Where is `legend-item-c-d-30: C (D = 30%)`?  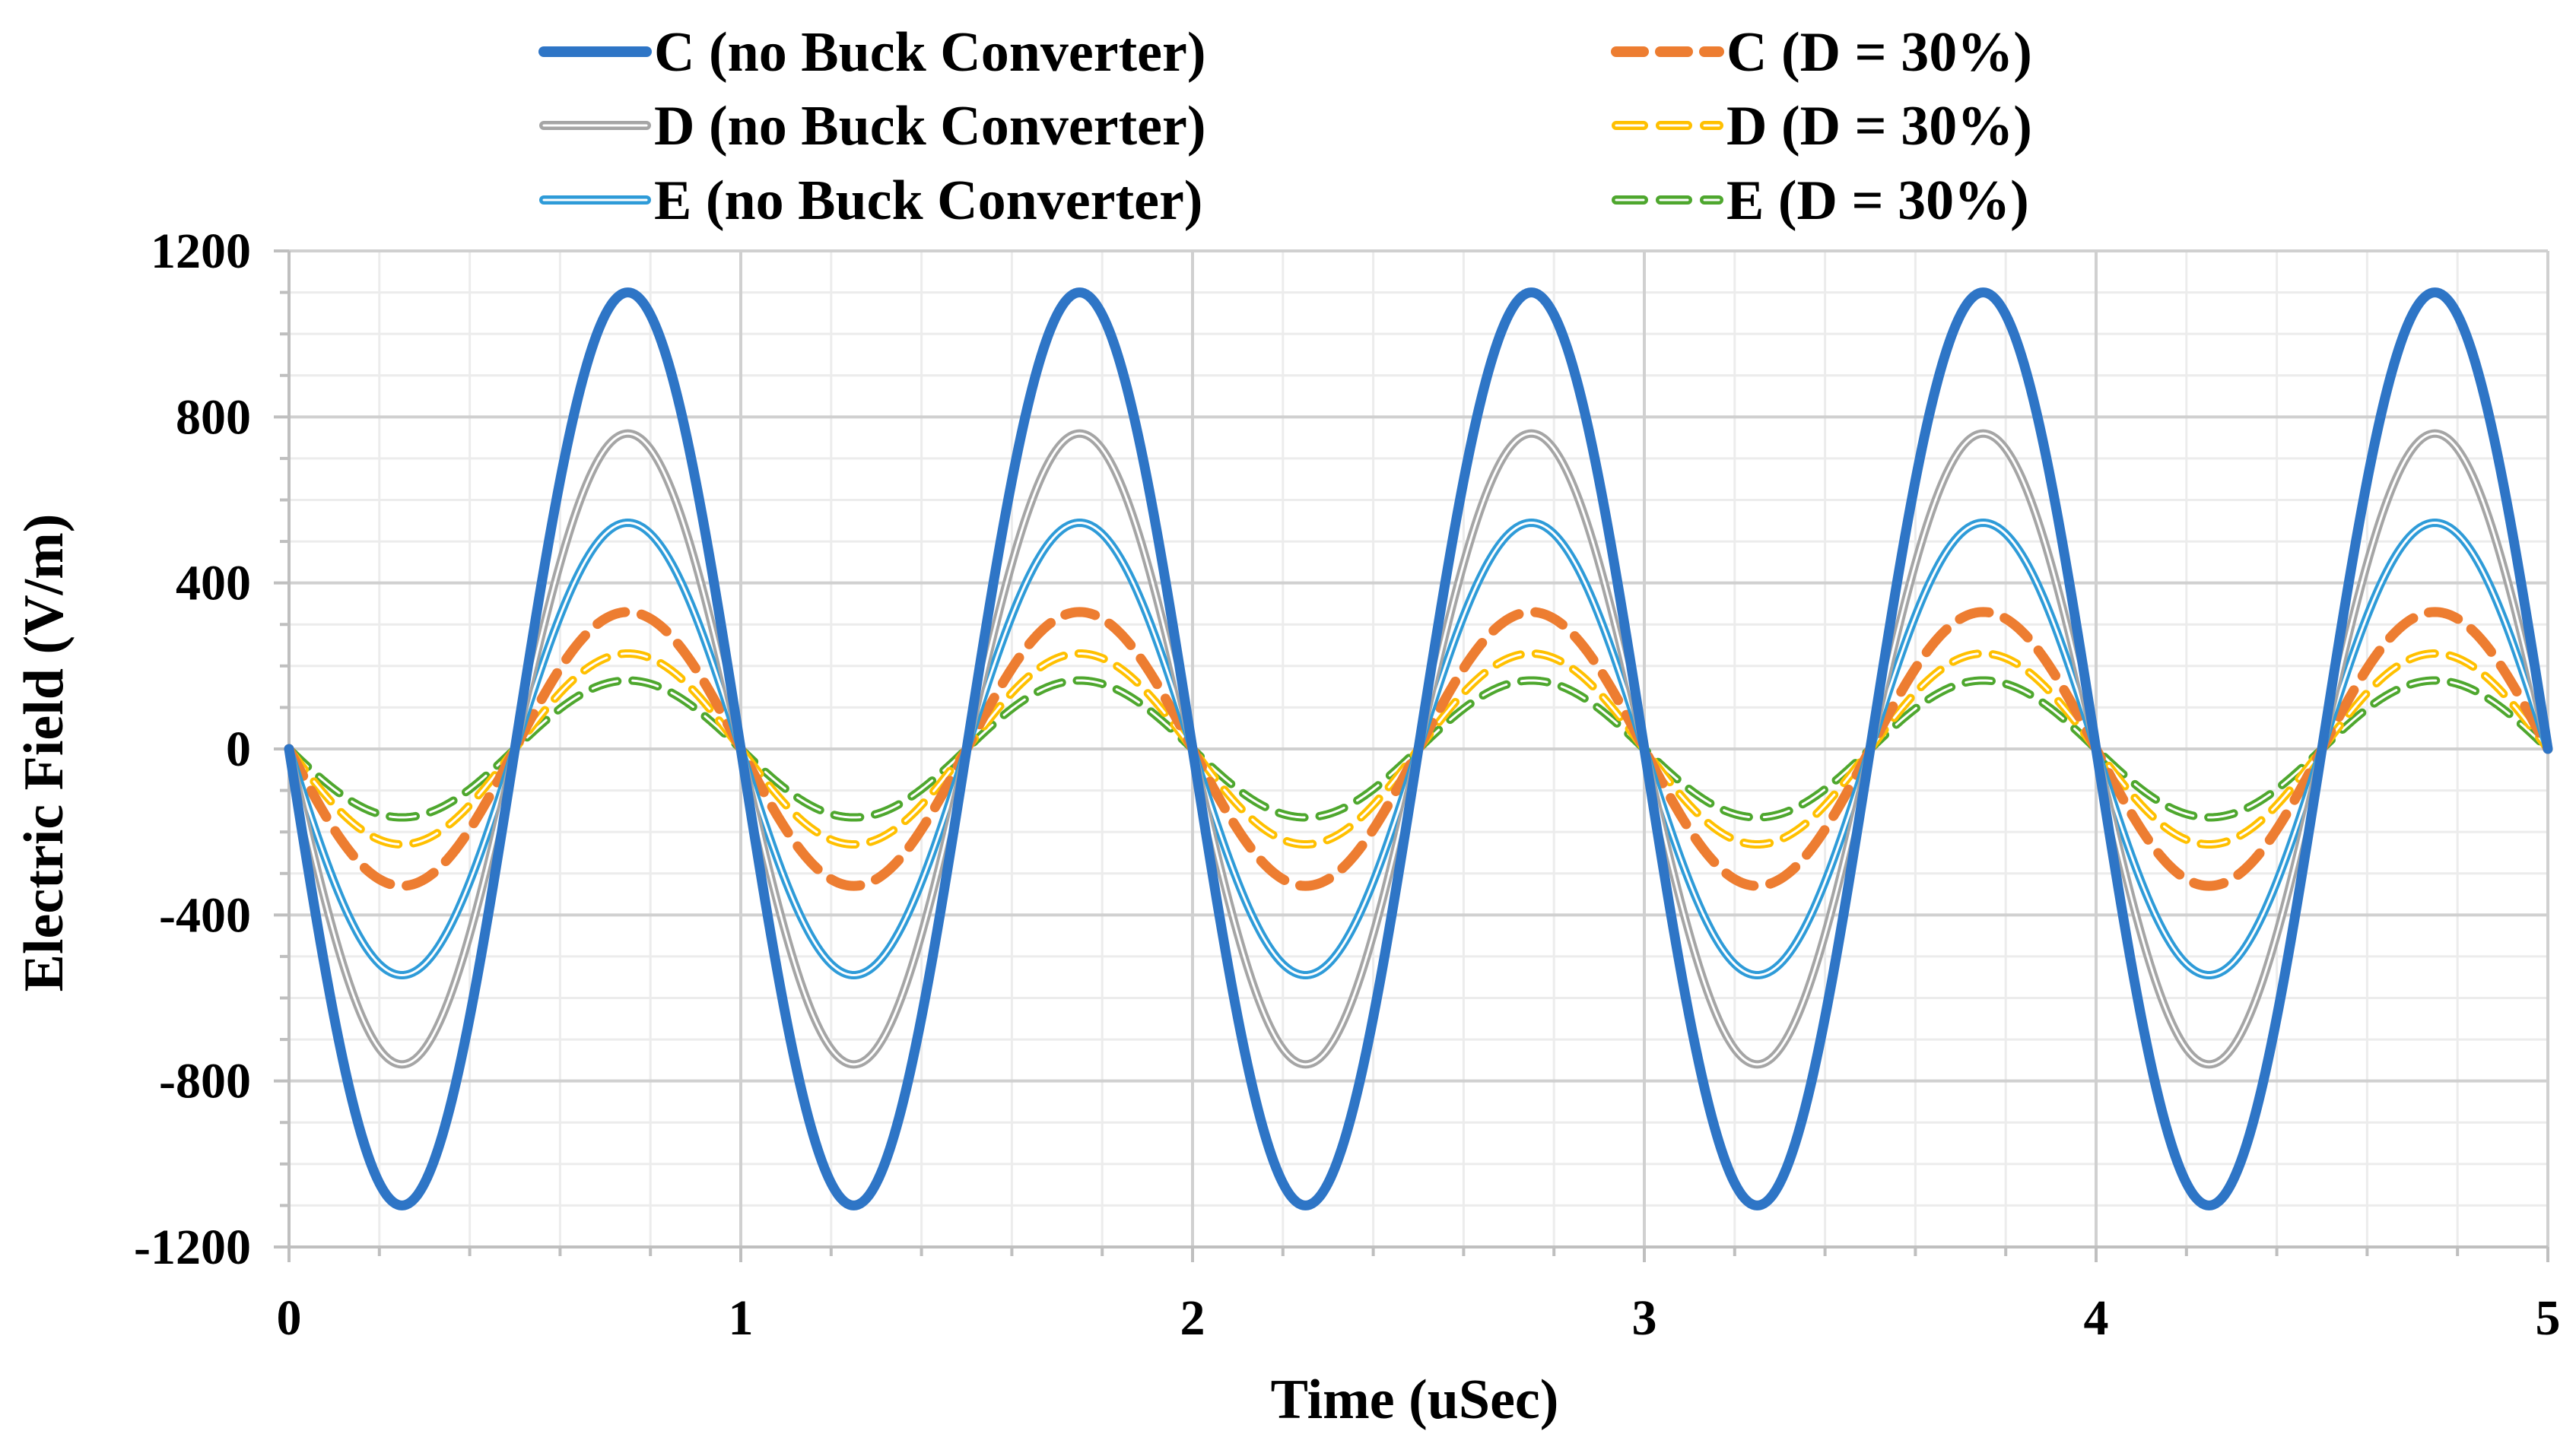
legend-item-c-d-30: C (D = 30%) is located at coordinates (1821, 52).